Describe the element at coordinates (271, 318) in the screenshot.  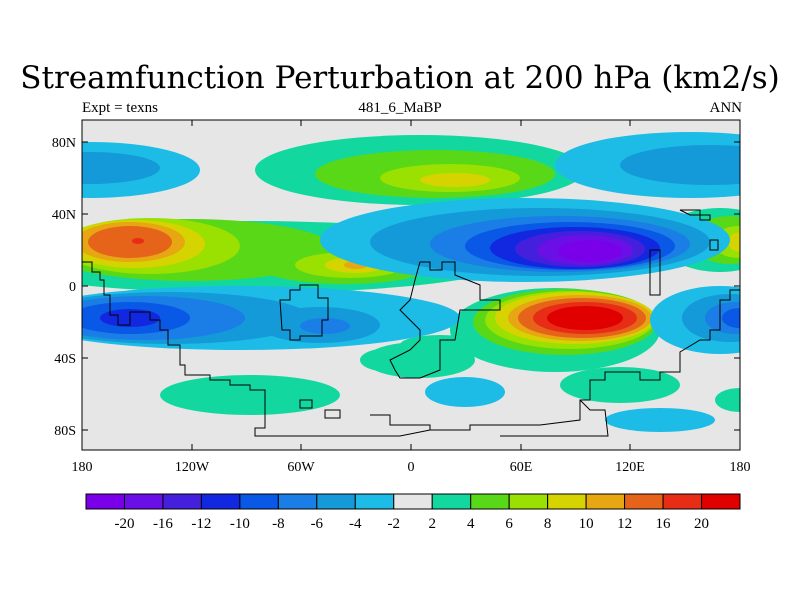
I see `south-pacific-low` at that location.